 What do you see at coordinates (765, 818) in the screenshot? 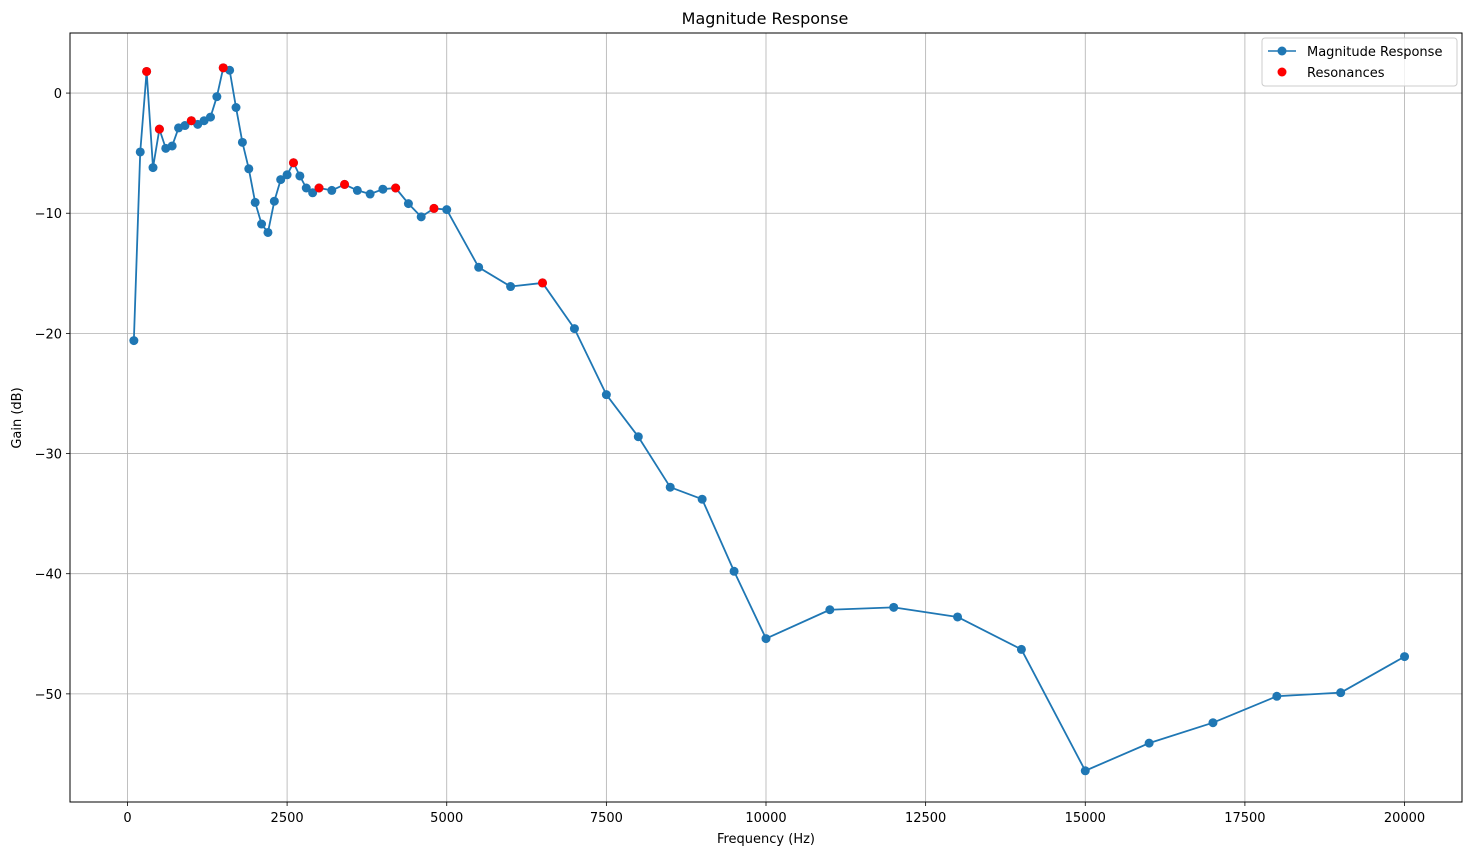
I see `x-tick-label: 10000` at bounding box center [765, 818].